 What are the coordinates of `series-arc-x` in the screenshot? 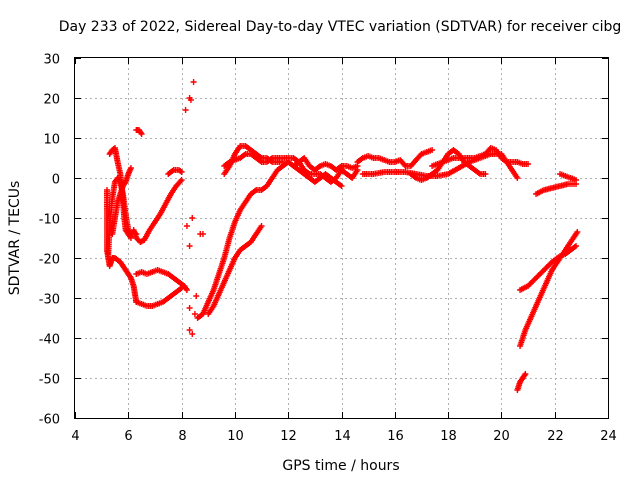 It's located at (521, 382).